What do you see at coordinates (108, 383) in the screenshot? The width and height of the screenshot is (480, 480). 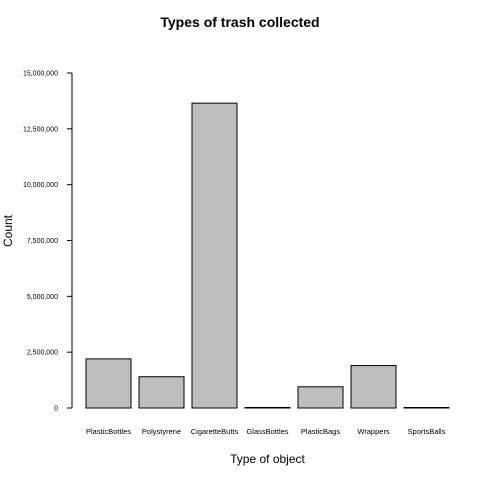 I see `bar-plasticbottles` at bounding box center [108, 383].